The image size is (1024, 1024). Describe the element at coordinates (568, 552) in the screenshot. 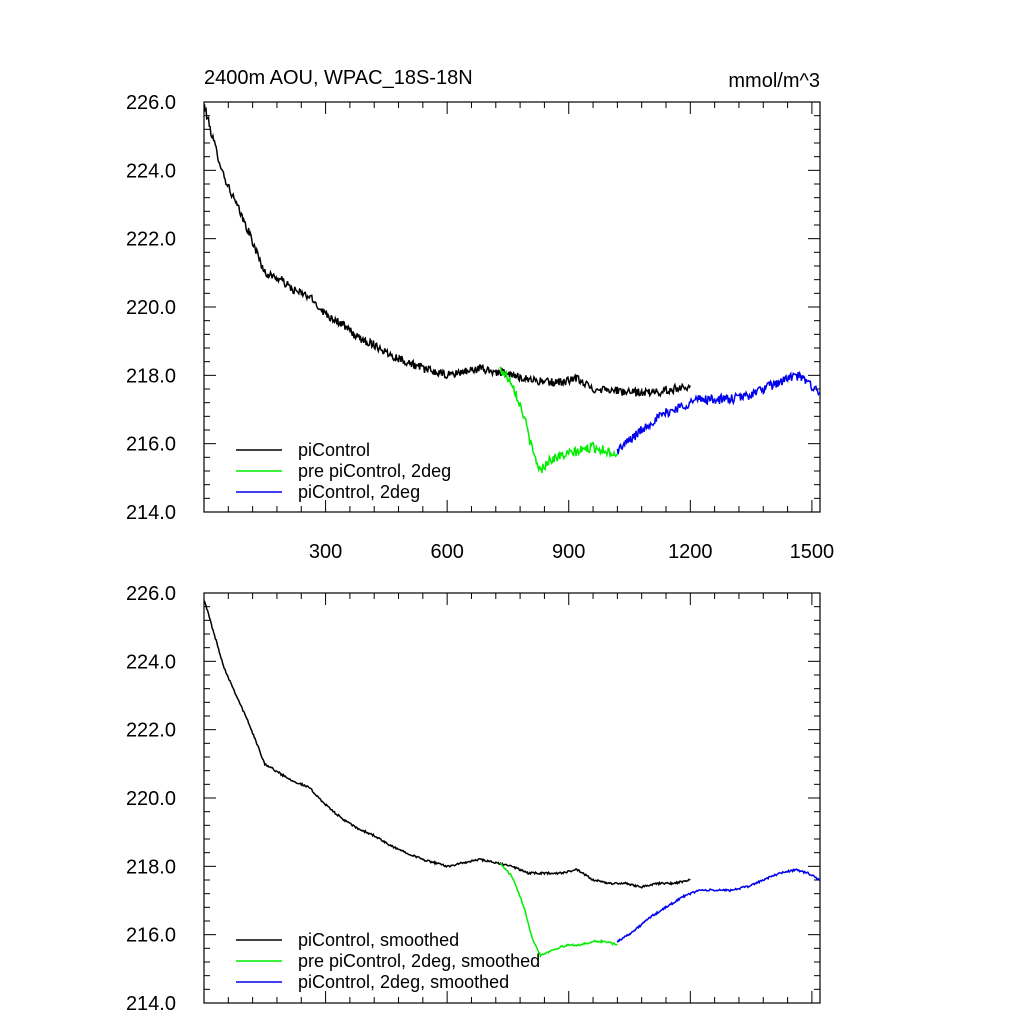

I see `x-tick-label: 900` at that location.